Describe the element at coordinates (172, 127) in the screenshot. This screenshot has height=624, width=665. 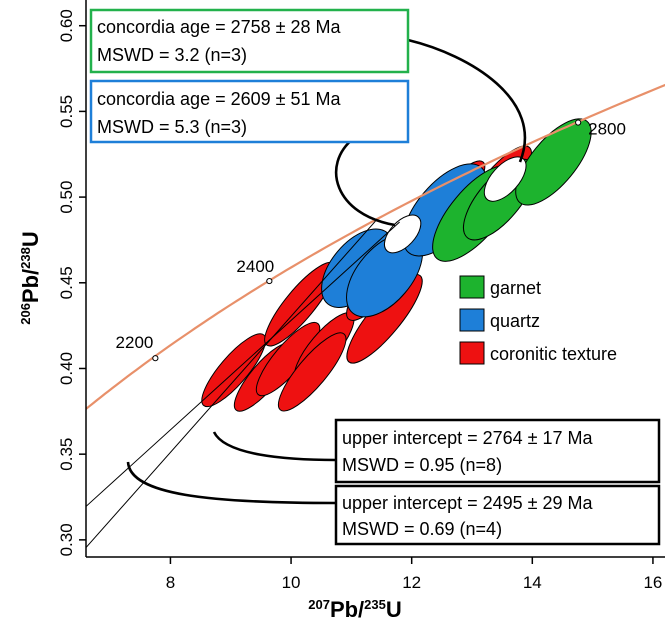
I see `svg-text: MSWD = 5.3 (n=3)` at that location.